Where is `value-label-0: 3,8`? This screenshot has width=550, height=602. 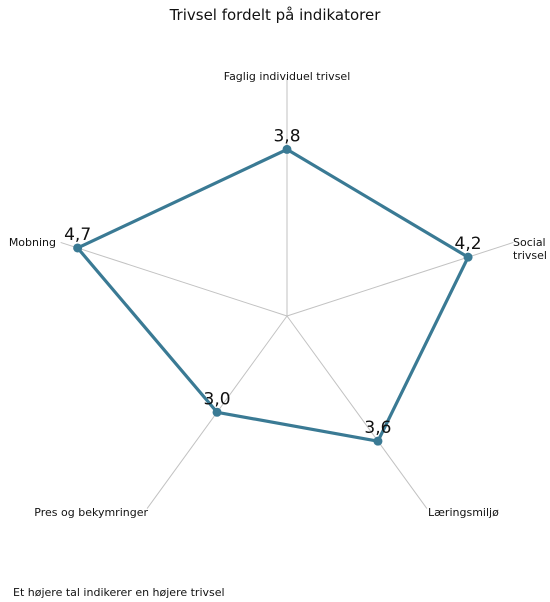
value-label-0: 3,8 is located at coordinates (286, 136).